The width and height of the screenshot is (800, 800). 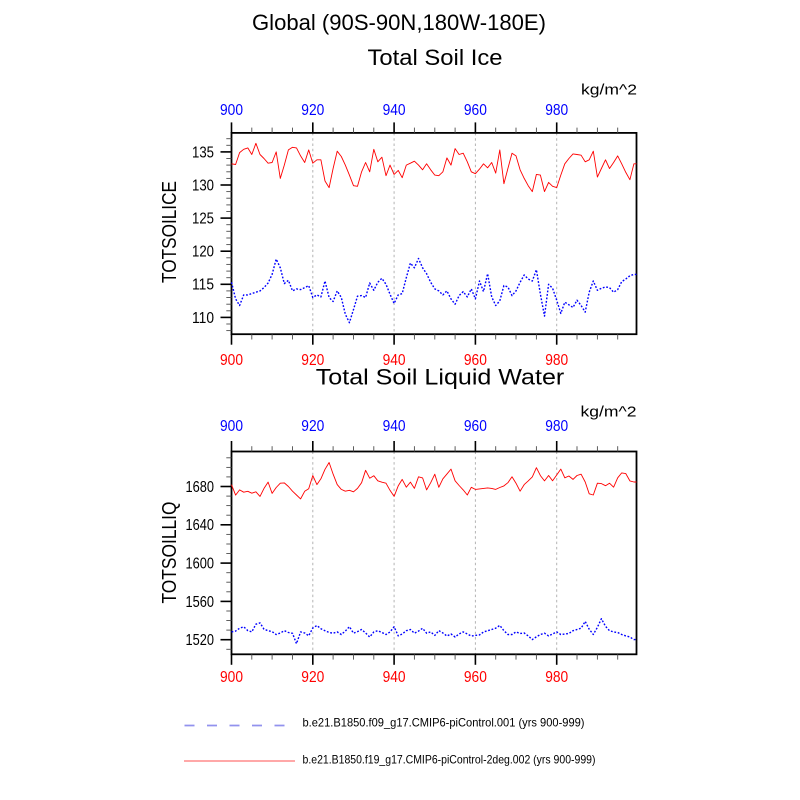 What do you see at coordinates (203, 152) in the screenshot?
I see `svg-text: 135` at bounding box center [203, 152].